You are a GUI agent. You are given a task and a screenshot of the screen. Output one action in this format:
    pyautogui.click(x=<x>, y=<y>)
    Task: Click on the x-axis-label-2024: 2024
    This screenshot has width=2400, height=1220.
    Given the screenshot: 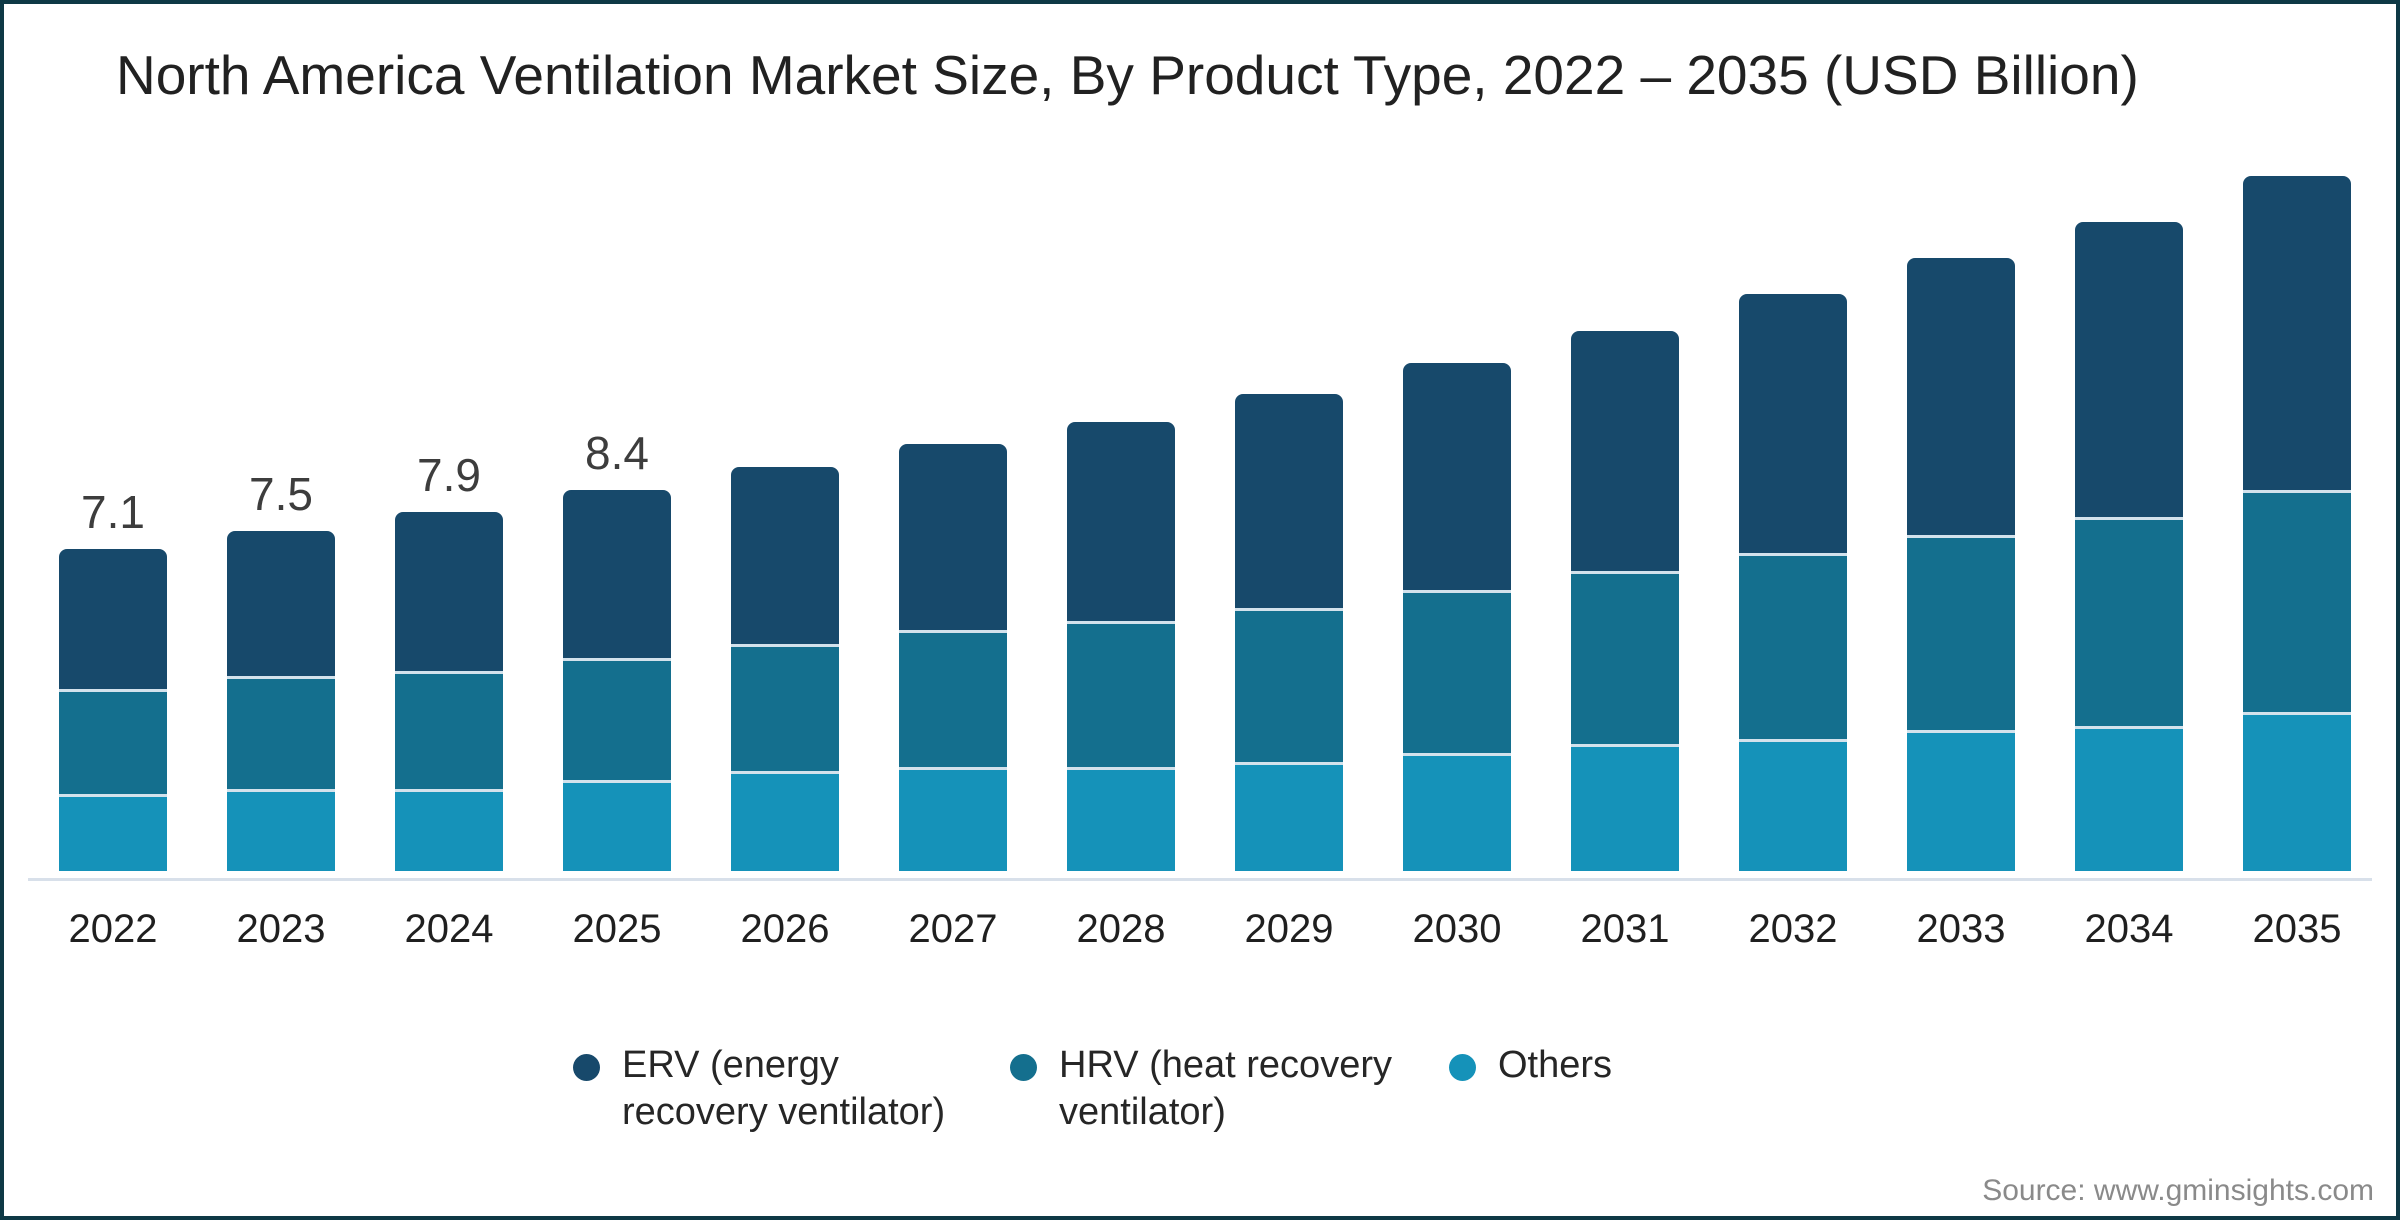 What is the action you would take?
    pyautogui.click(x=449, y=929)
    